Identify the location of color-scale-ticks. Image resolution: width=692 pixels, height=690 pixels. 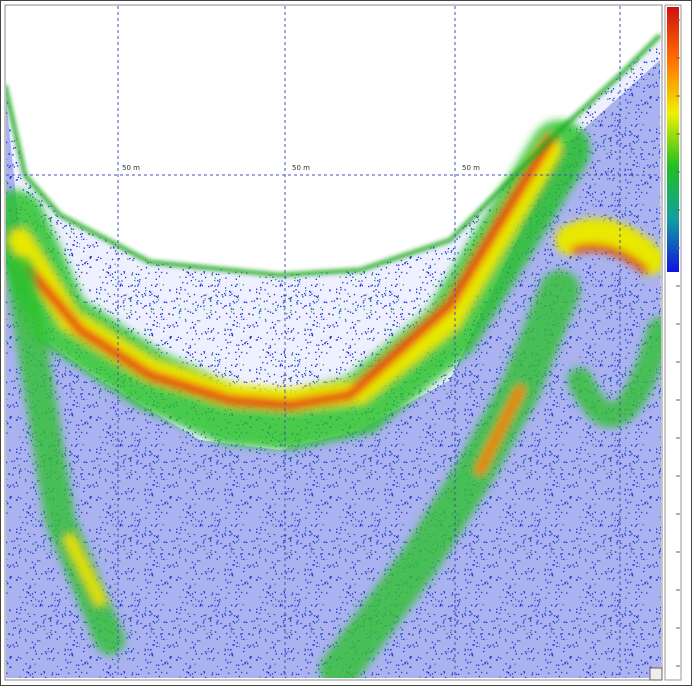
(678, 343).